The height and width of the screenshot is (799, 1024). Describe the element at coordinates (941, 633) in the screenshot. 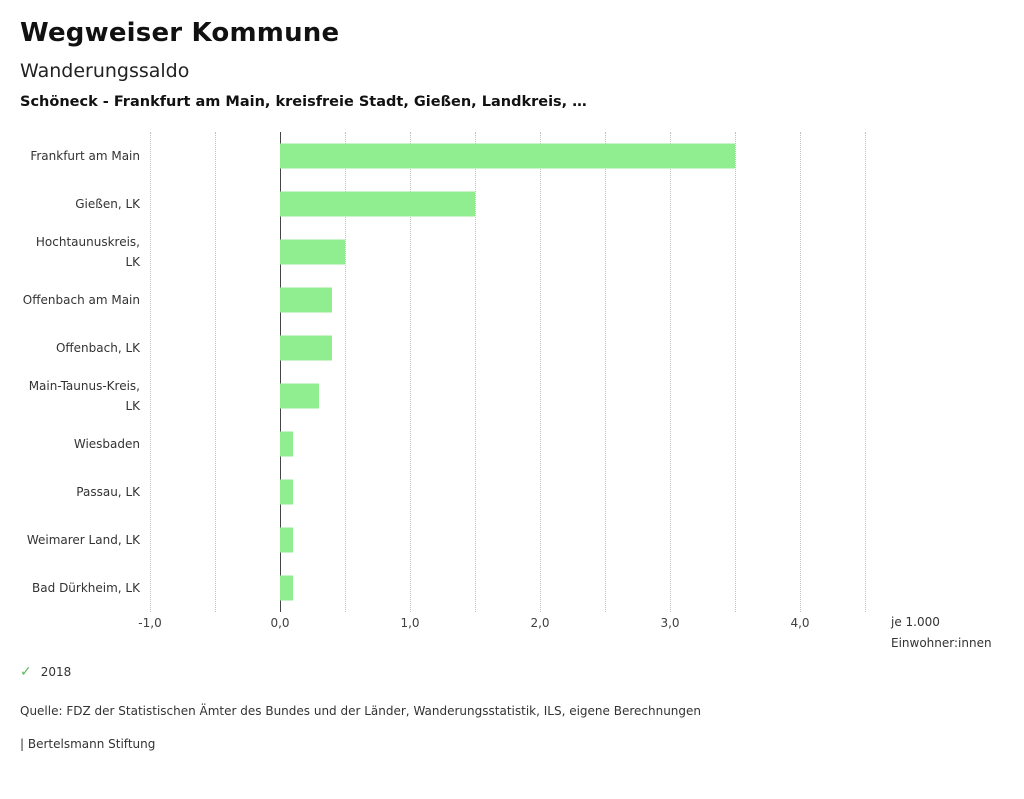

I see `axis-unit-label: je 1.000 Einwohner:innen` at that location.